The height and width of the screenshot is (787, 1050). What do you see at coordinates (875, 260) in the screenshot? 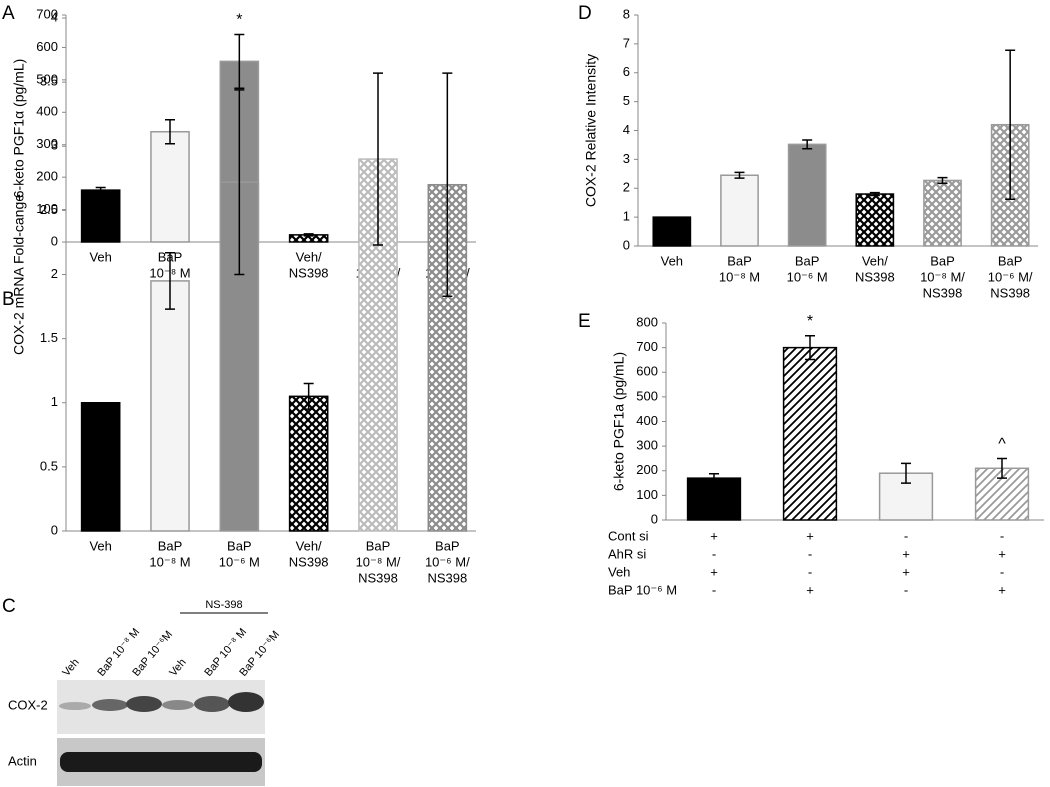
I see `x-tick-label: Veh/` at bounding box center [875, 260].